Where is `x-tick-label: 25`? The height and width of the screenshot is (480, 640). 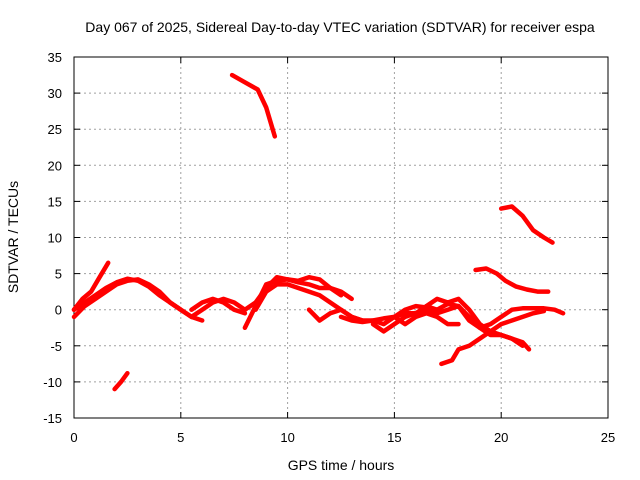
x-tick-label: 25 is located at coordinates (608, 437).